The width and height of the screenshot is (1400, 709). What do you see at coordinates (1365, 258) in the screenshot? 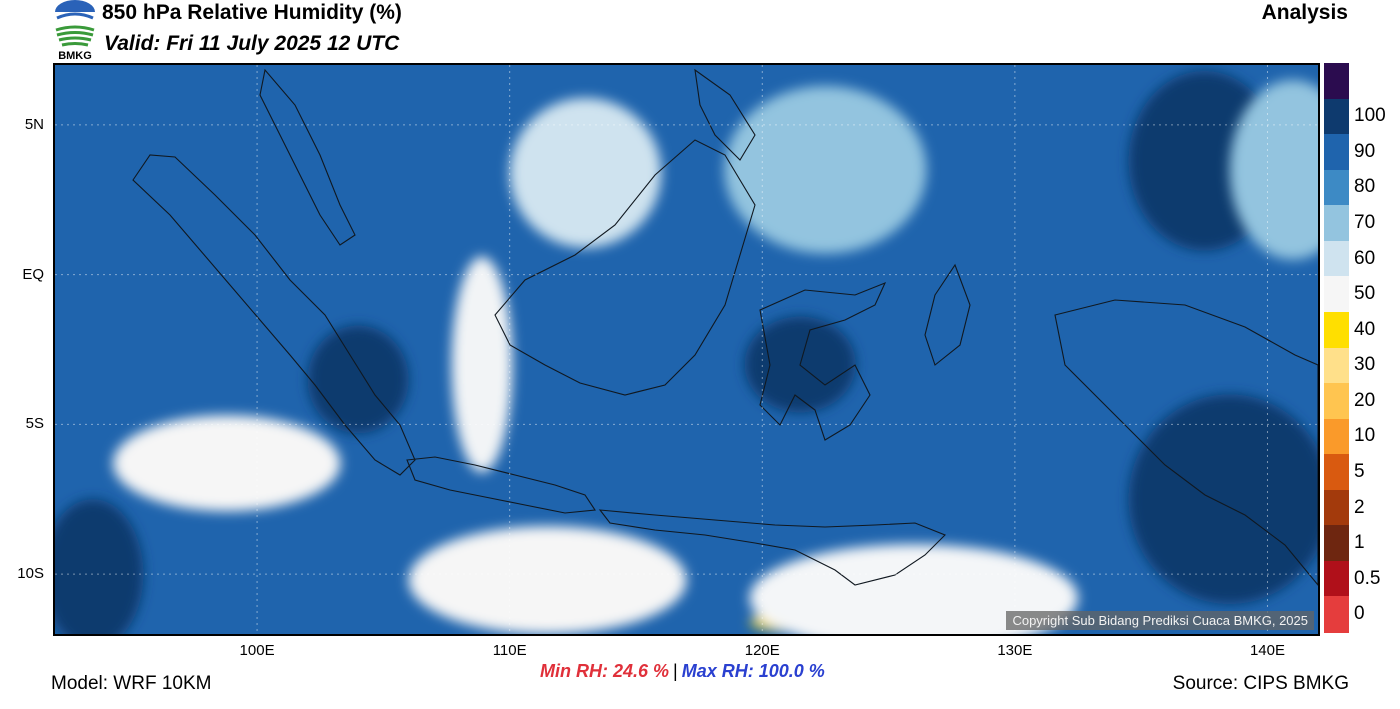
I see `colorbar-label: 60` at bounding box center [1365, 258].